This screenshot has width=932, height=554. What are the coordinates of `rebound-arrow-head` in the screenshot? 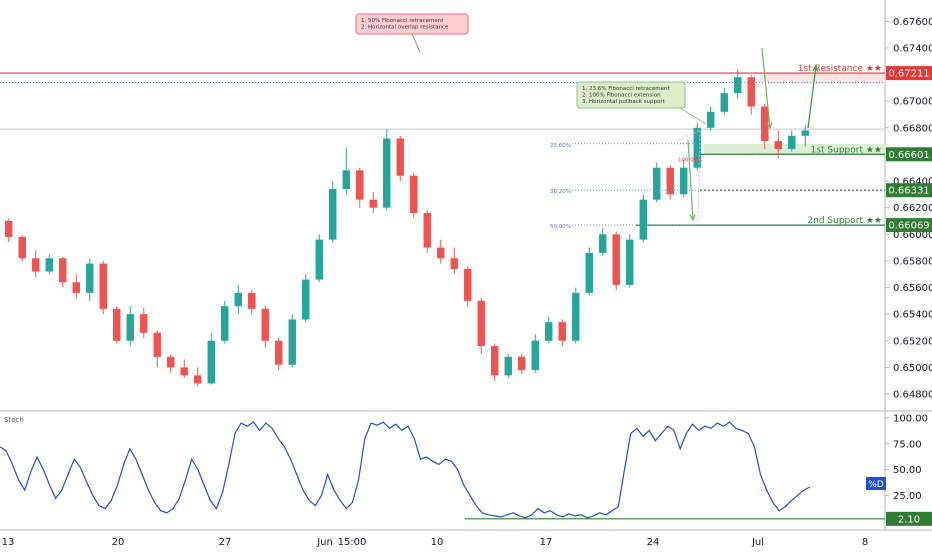 It's located at (815, 68).